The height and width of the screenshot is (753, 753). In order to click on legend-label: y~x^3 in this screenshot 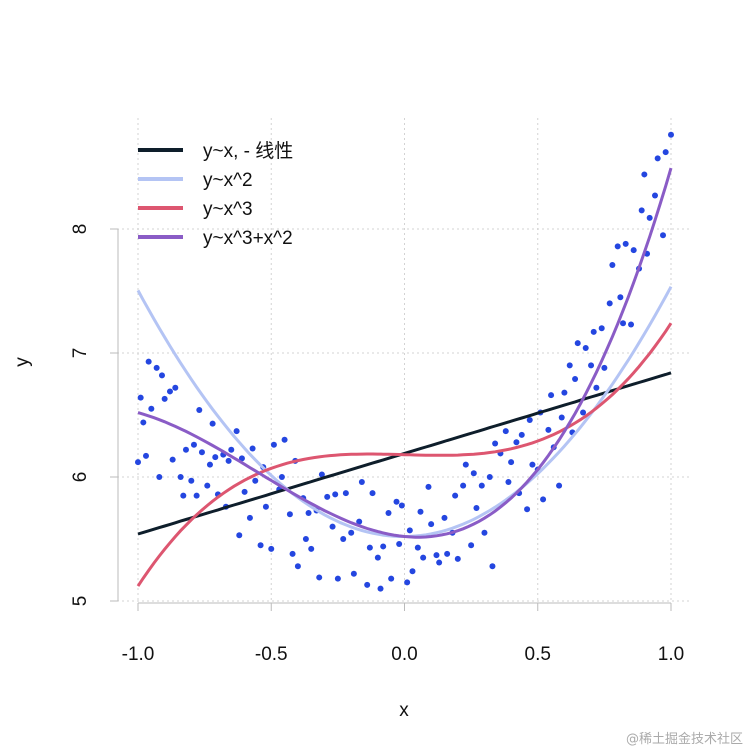, I will do `click(228, 209)`.